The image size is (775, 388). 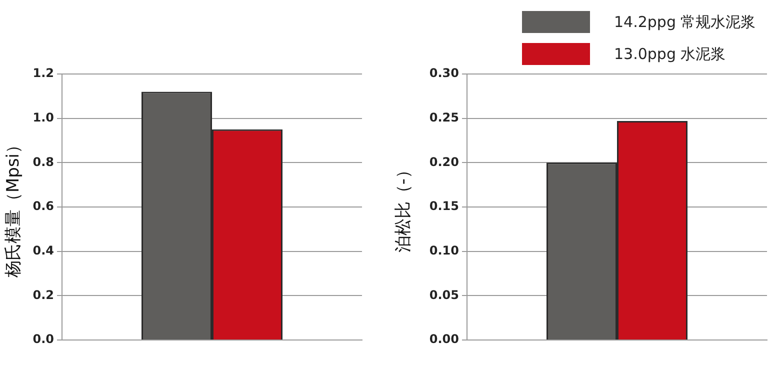 What do you see at coordinates (43, 117) in the screenshot?
I see `y-tick-label: 1.0` at bounding box center [43, 117].